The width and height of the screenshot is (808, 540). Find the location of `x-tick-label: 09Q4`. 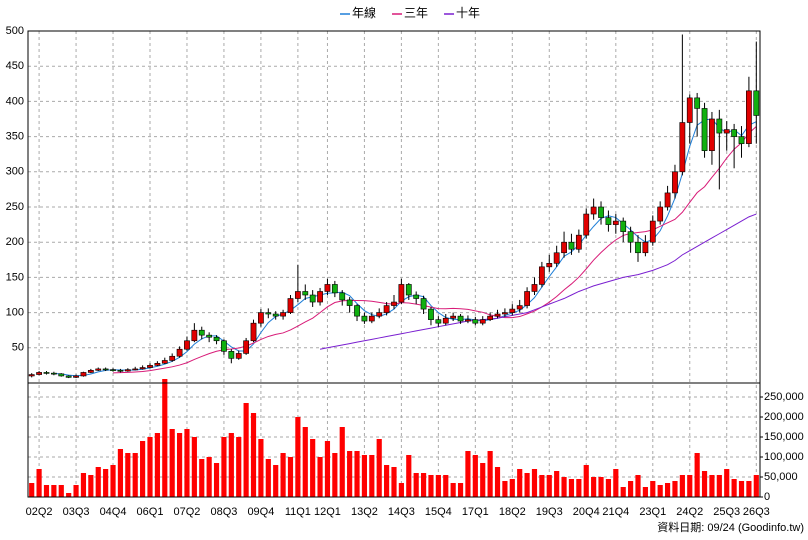

x-tick-label: 09Q4 is located at coordinates (260, 512).